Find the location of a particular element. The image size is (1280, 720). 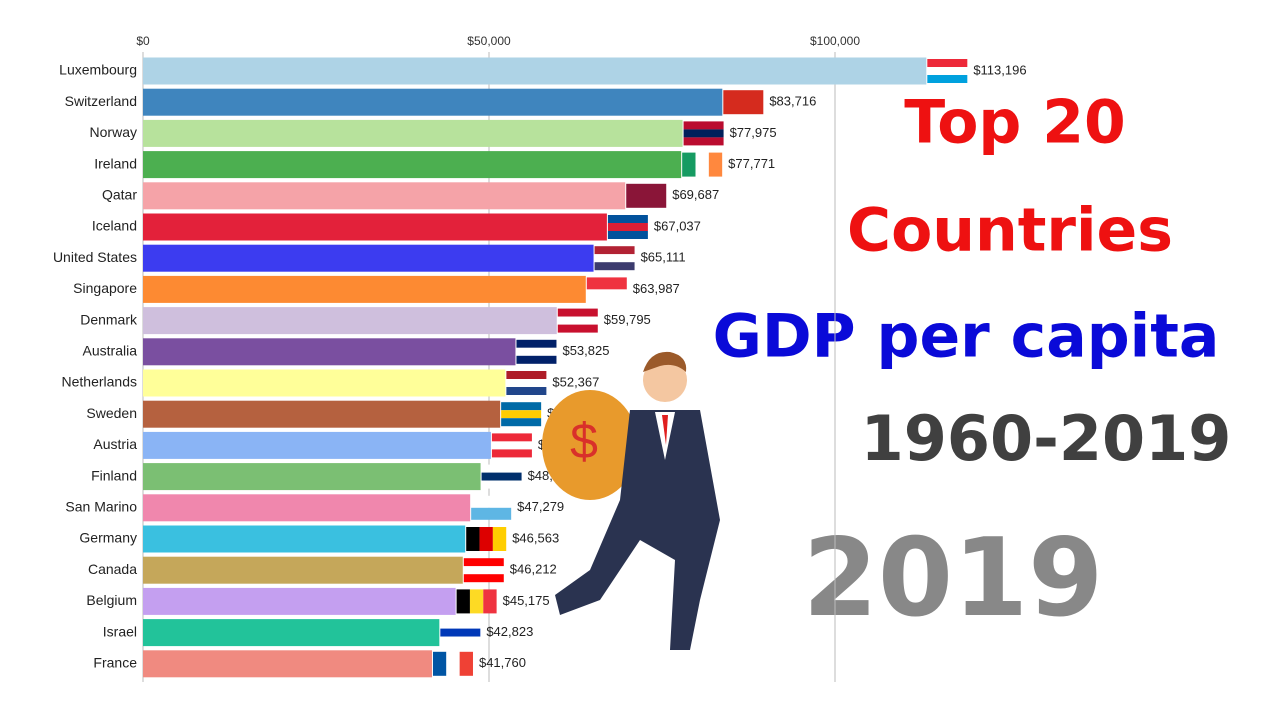

value-label: $77,771 is located at coordinates (751, 163).